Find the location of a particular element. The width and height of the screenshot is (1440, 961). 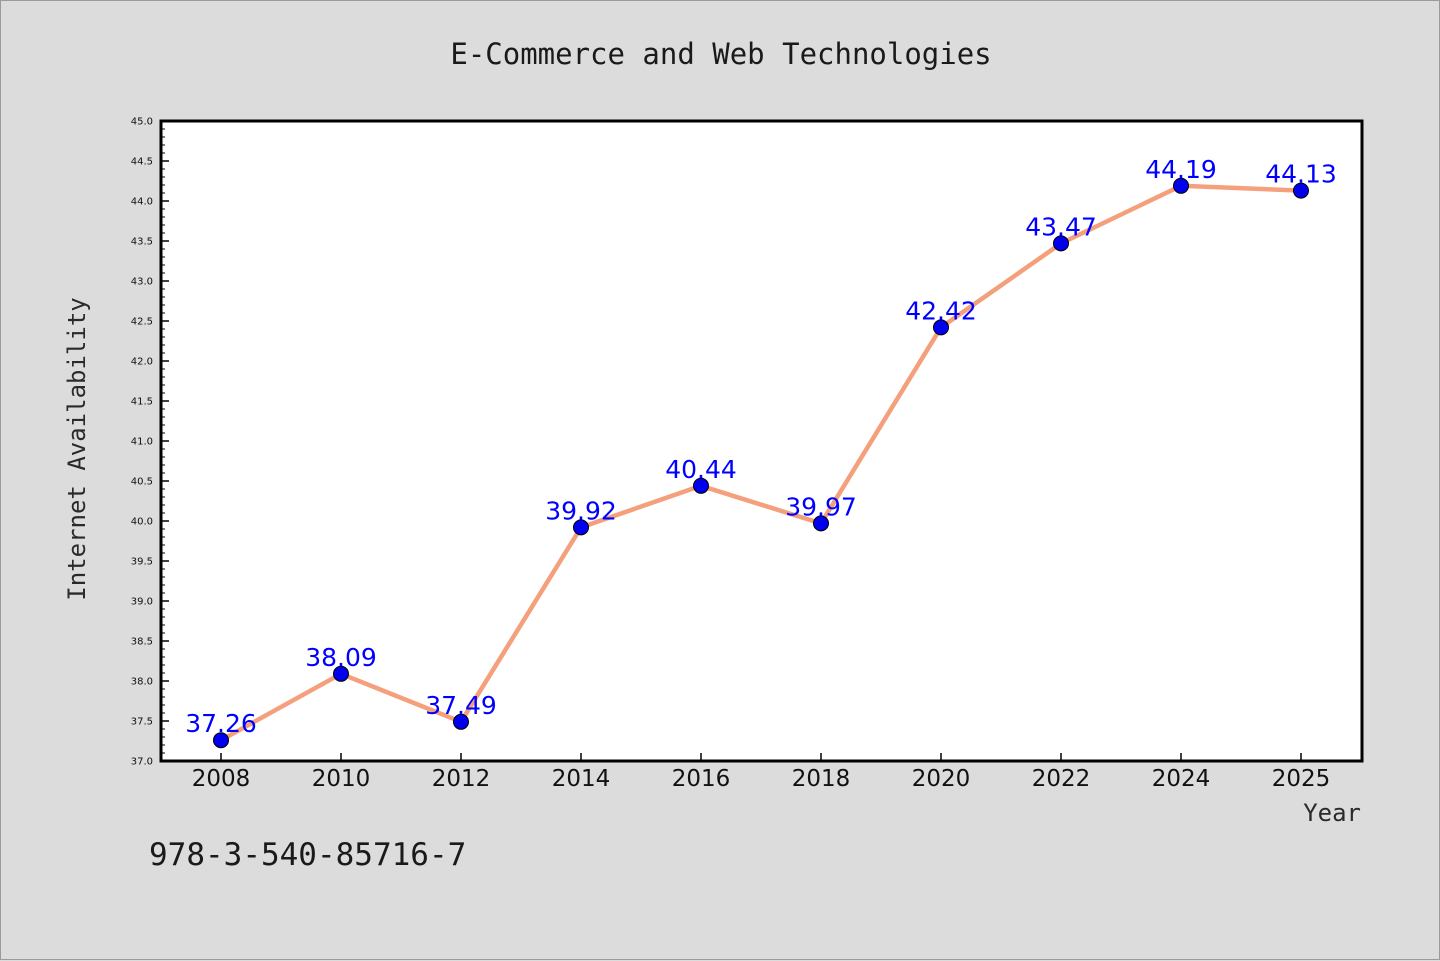

x-tick-label: 2025 is located at coordinates (1301, 779).